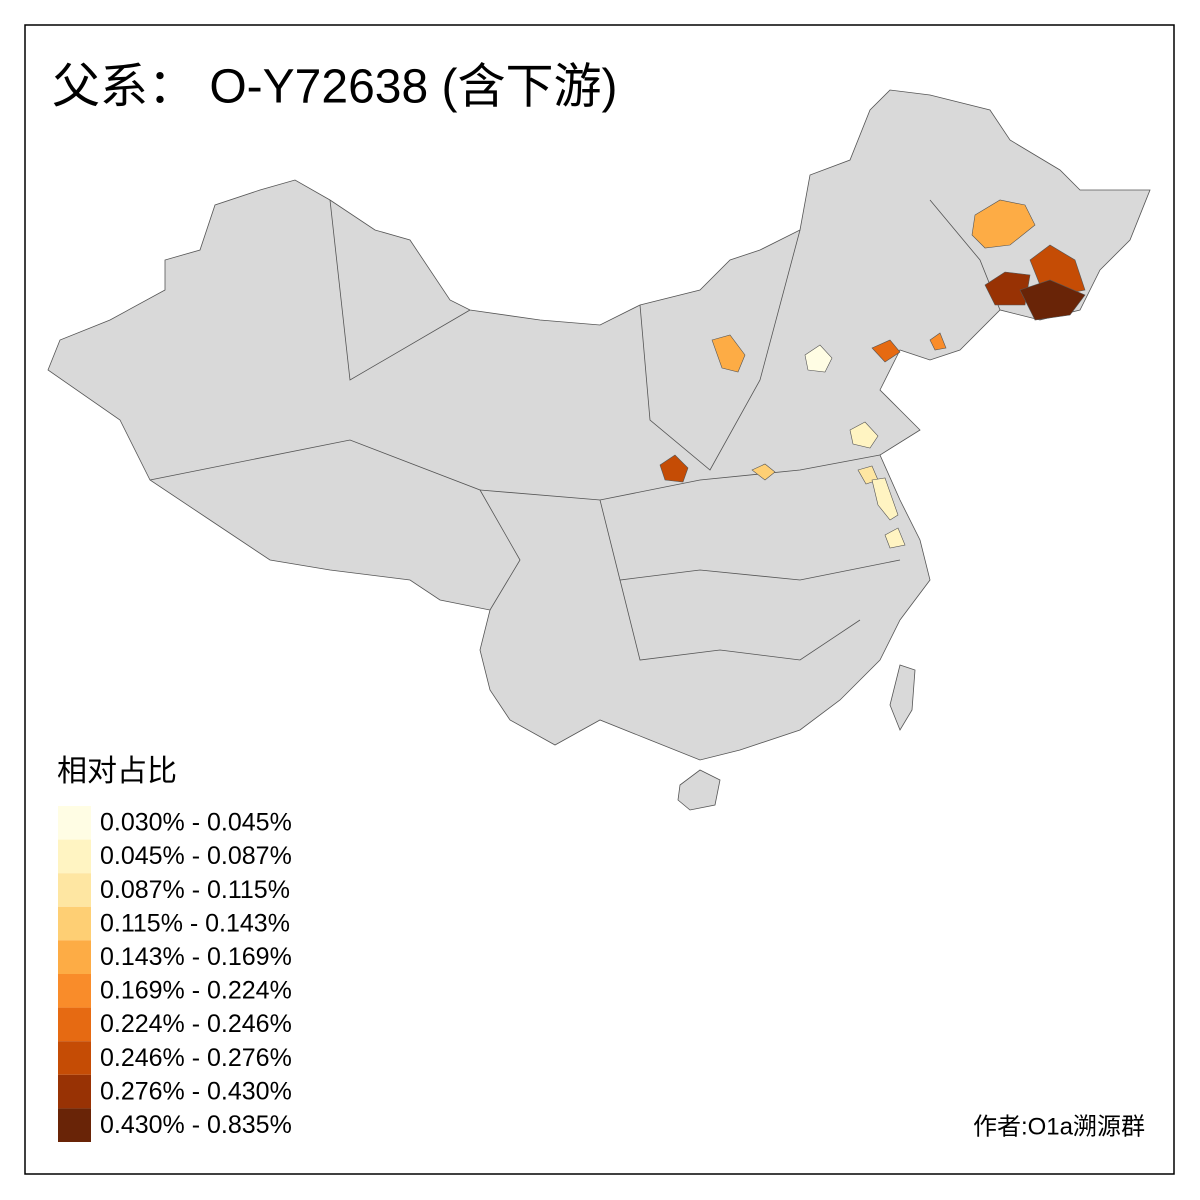 The width and height of the screenshot is (1200, 1200). What do you see at coordinates (196, 1024) in the screenshot?
I see `legend-label: 0.224% - 0.246%` at bounding box center [196, 1024].